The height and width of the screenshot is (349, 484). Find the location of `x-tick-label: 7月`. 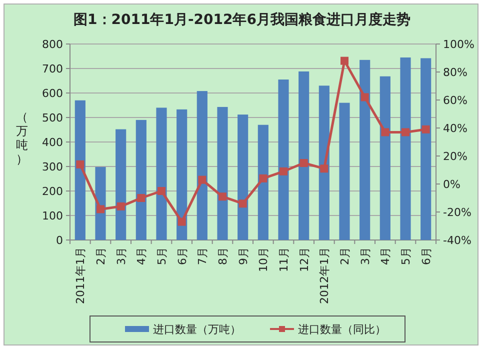

x-tick-label: 7月 is located at coordinates (203, 256).